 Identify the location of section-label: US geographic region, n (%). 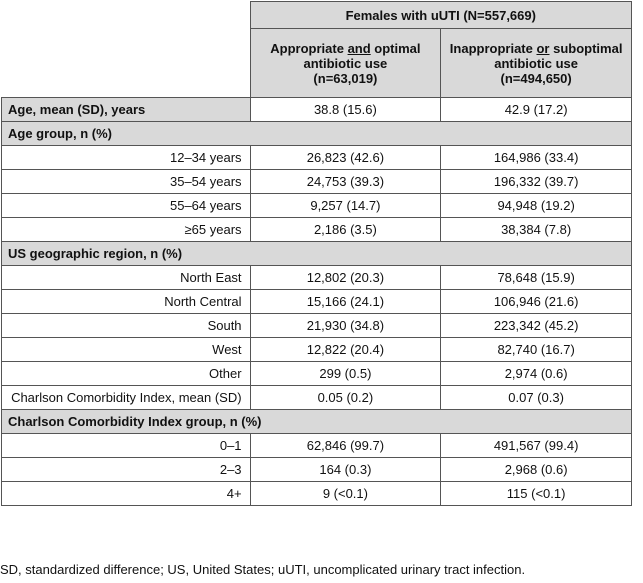
(316, 253).